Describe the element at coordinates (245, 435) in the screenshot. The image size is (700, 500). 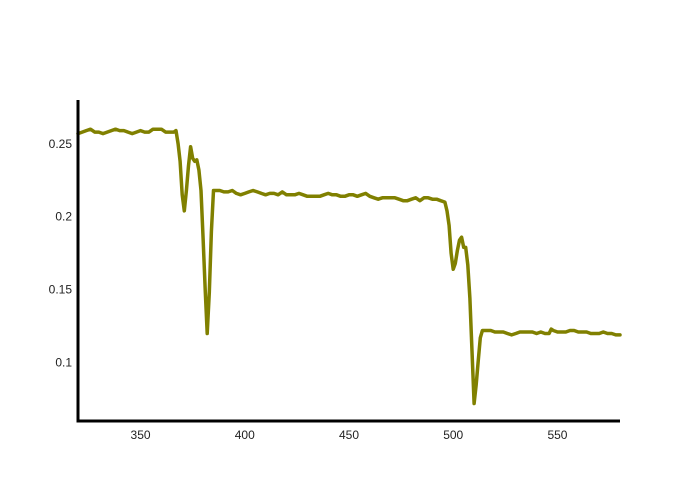
I see `x-tick-label: 400` at that location.